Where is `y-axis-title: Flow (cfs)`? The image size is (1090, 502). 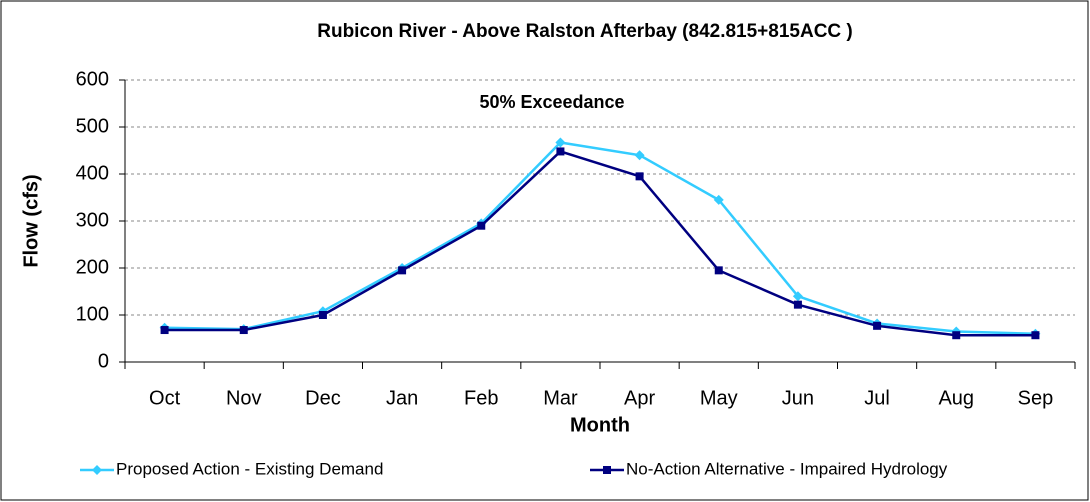
y-axis-title: Flow (cfs) is located at coordinates (31, 220).